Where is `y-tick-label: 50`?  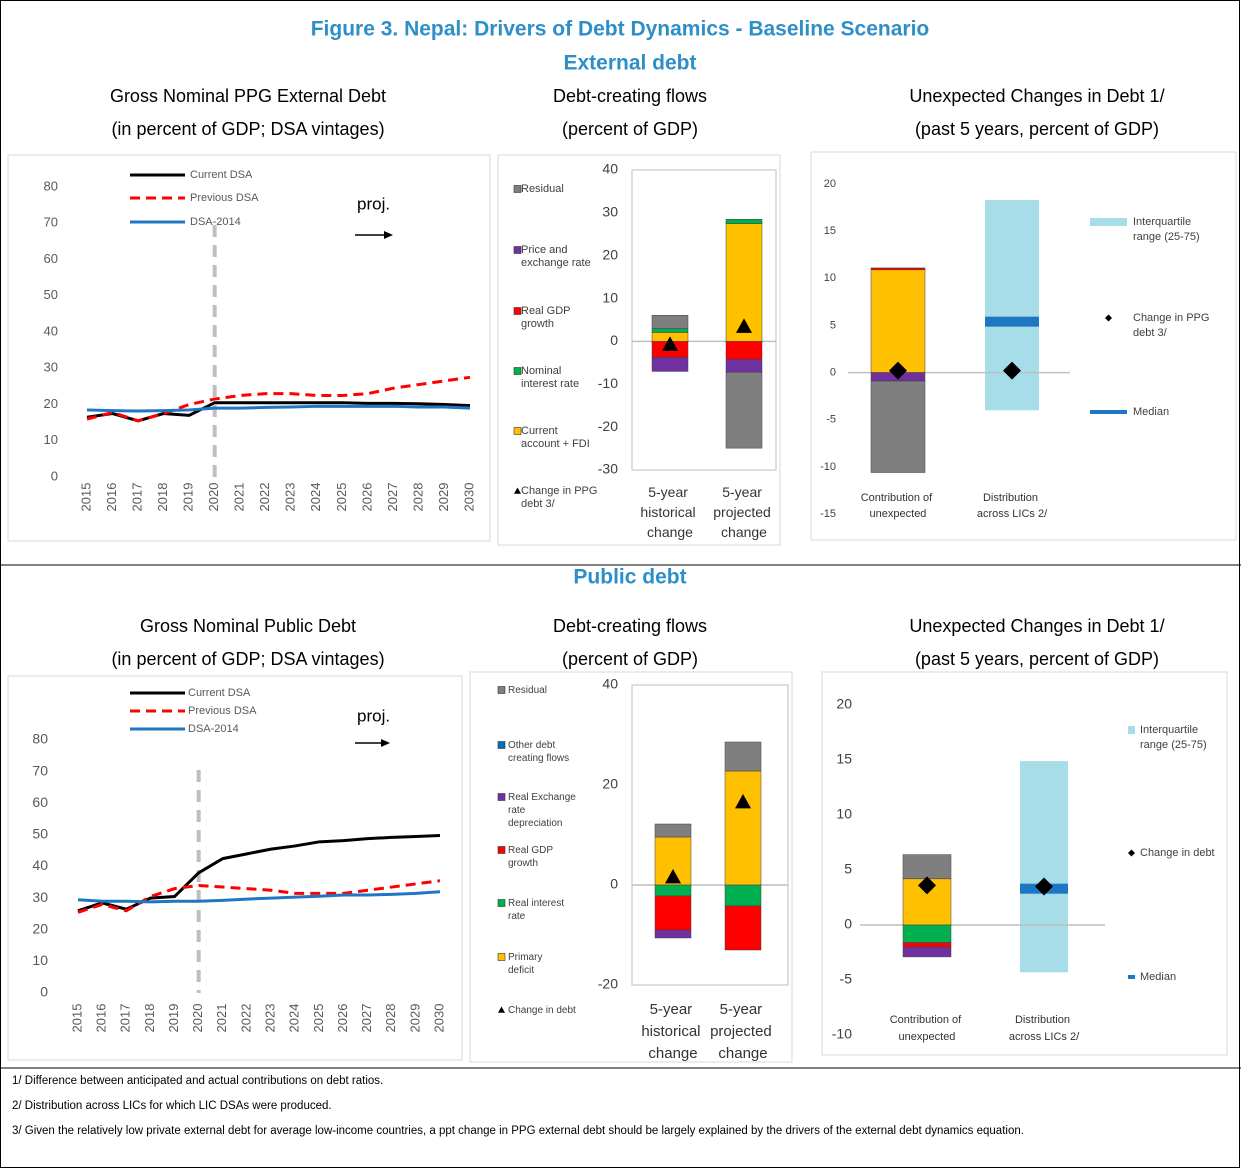 y-tick-label: 50 is located at coordinates (40, 834).